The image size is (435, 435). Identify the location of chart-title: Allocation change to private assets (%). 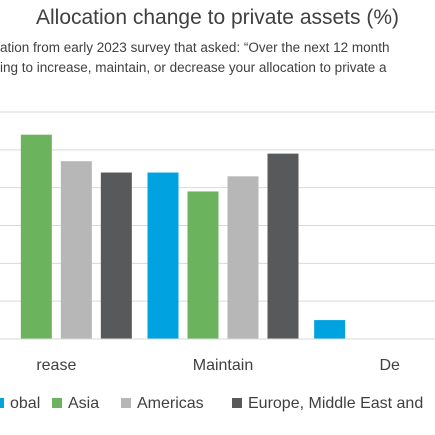
(217, 17).